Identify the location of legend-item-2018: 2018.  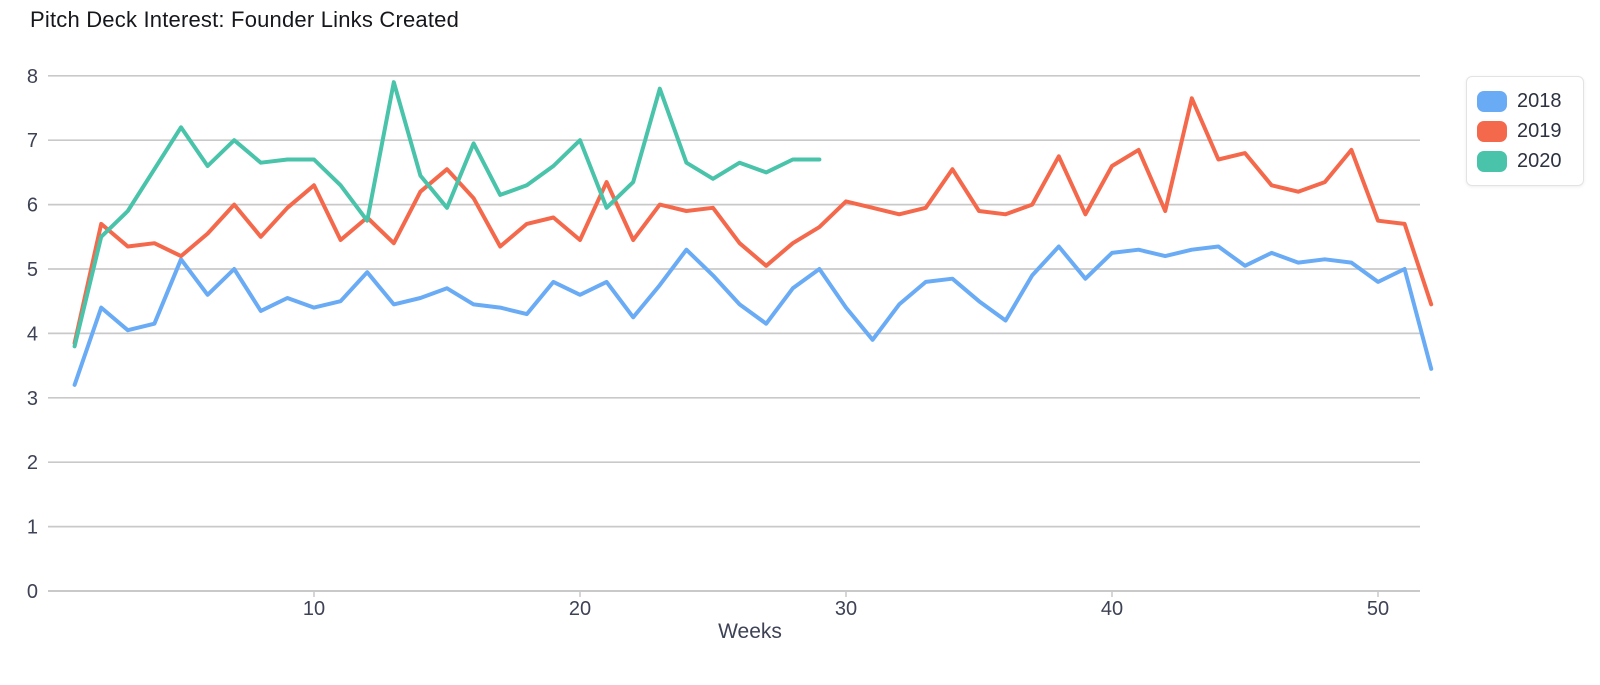
(1525, 101).